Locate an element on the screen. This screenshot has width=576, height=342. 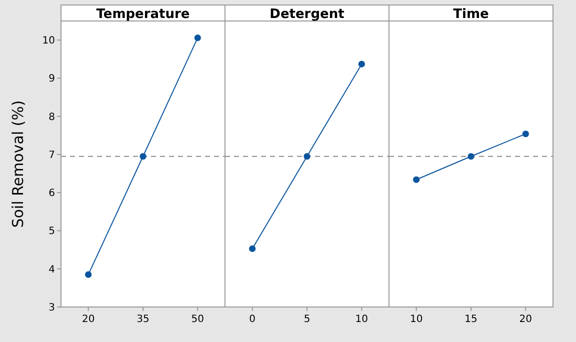
y-tick-label: 8 is located at coordinates (51, 117).